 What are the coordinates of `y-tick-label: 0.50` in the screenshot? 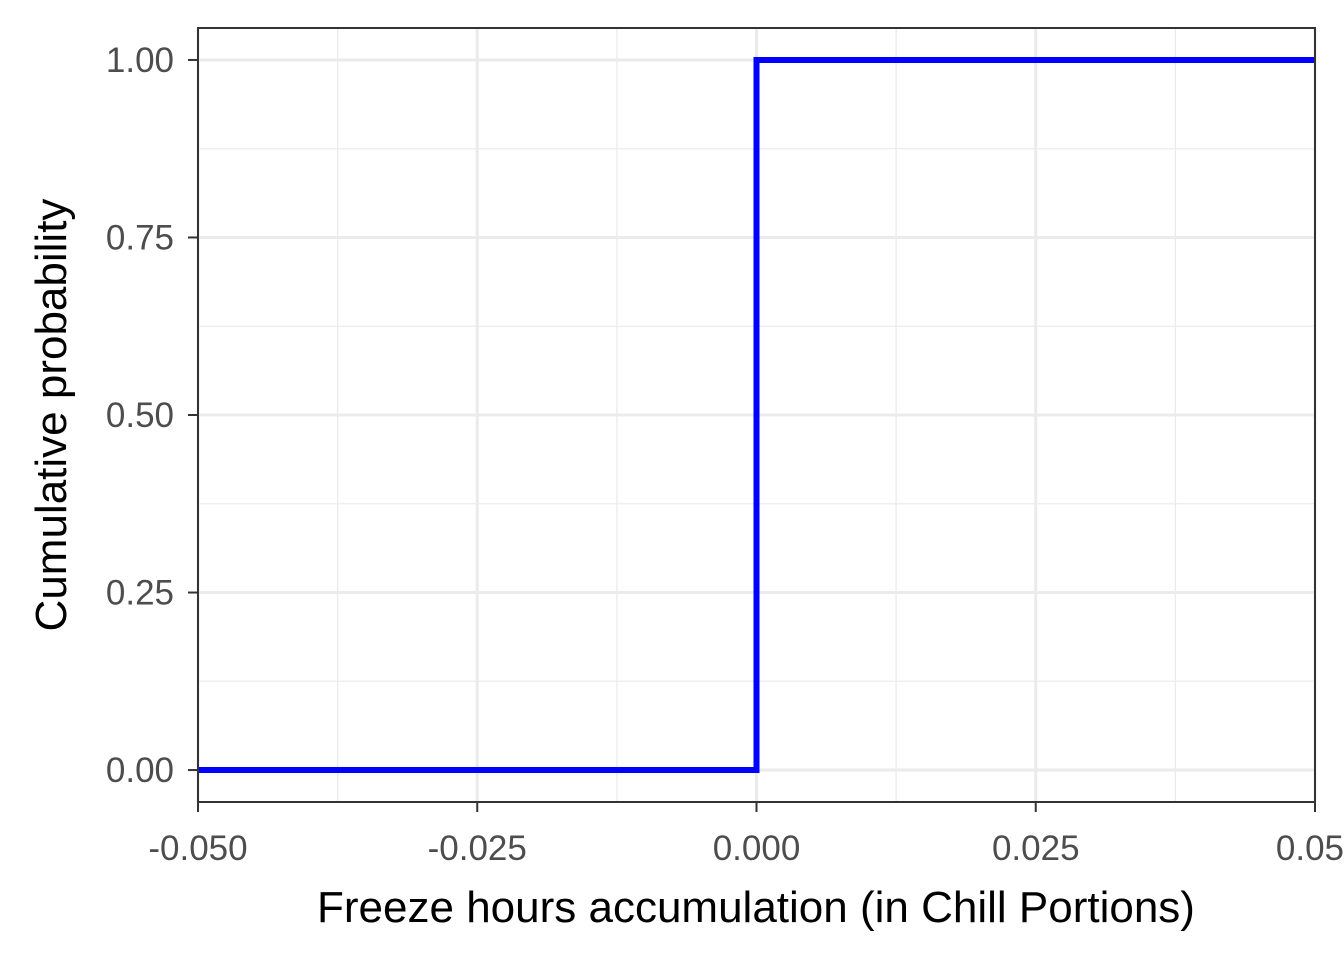 It's located at (140, 415).